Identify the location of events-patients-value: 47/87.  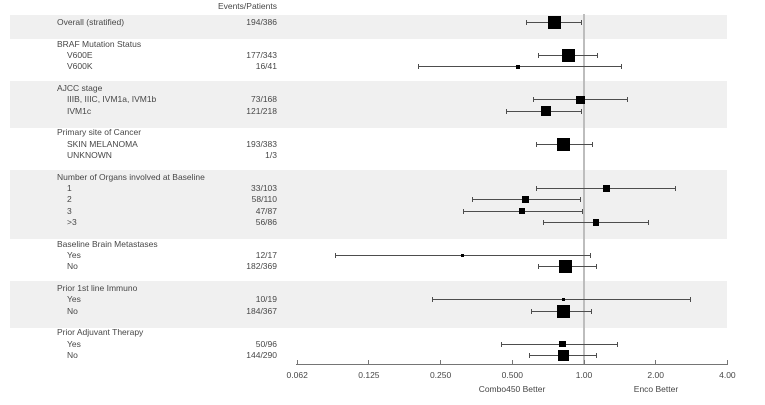
(266, 210).